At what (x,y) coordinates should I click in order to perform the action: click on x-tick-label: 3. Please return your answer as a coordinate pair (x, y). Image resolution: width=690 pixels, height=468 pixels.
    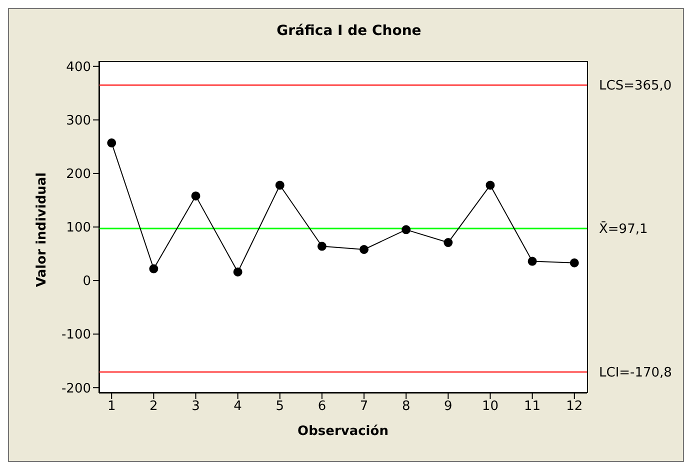
    Looking at the image, I should click on (196, 406).